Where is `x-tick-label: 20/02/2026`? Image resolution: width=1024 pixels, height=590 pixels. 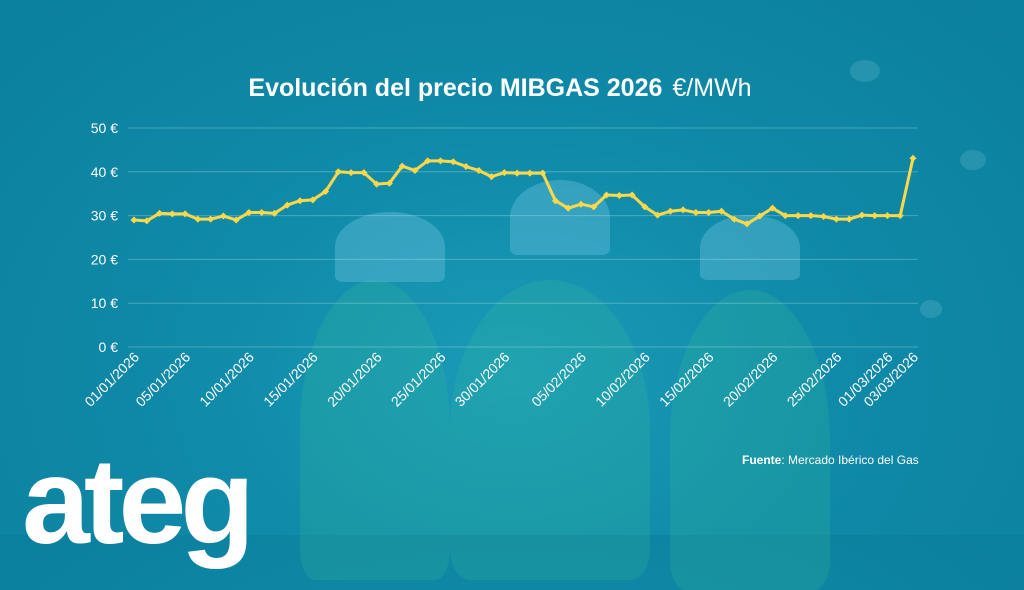 x-tick-label: 20/02/2026 is located at coordinates (750, 379).